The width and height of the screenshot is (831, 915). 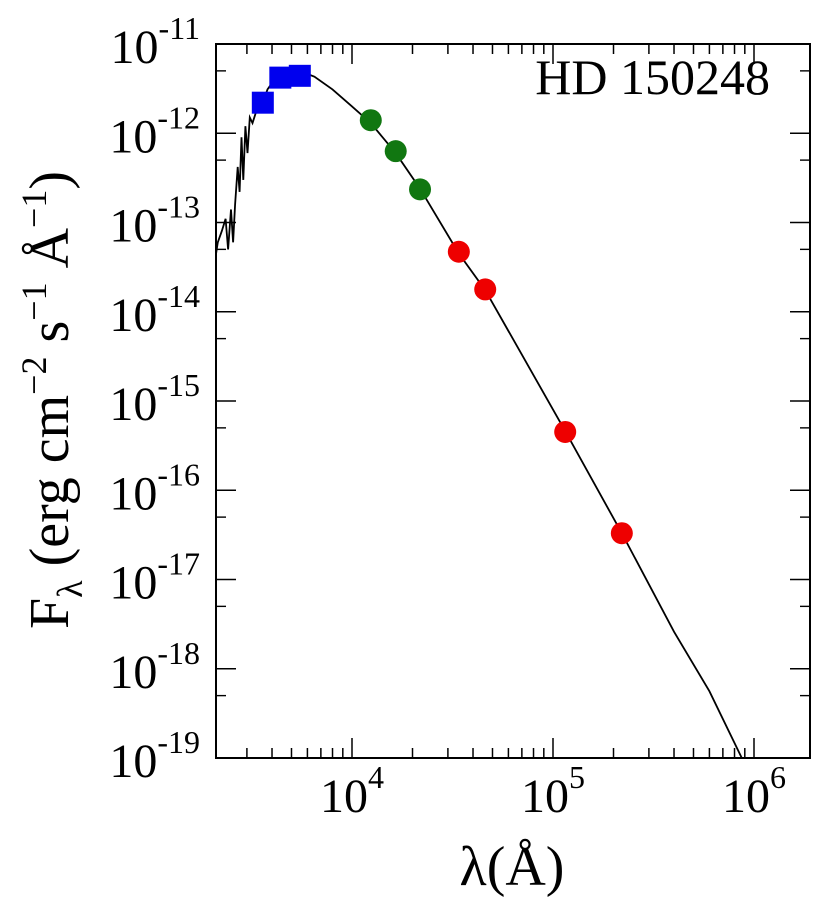 What do you see at coordinates (154, 131) in the screenshot?
I see `y-tick-label: 10-12` at bounding box center [154, 131].